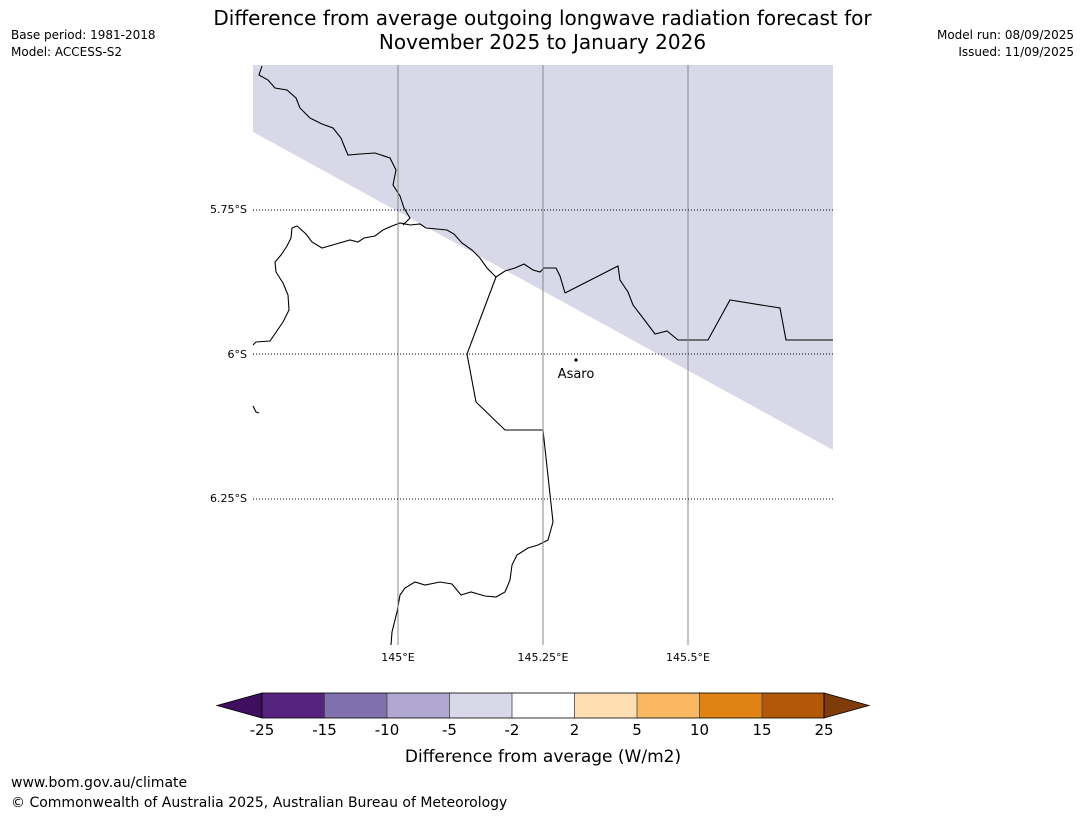  I want to click on lon-label-145-5: 145.5°E, so click(688, 657).